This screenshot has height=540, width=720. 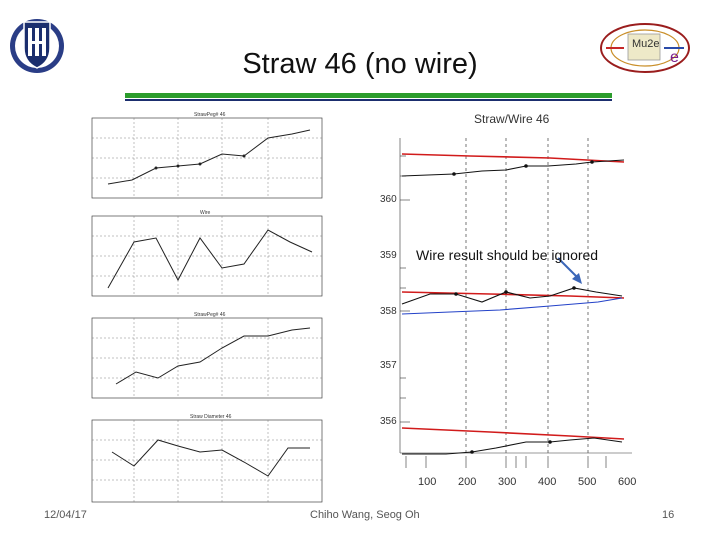 I want to click on right-logo: e Mu2e, so click(x=645, y=48).